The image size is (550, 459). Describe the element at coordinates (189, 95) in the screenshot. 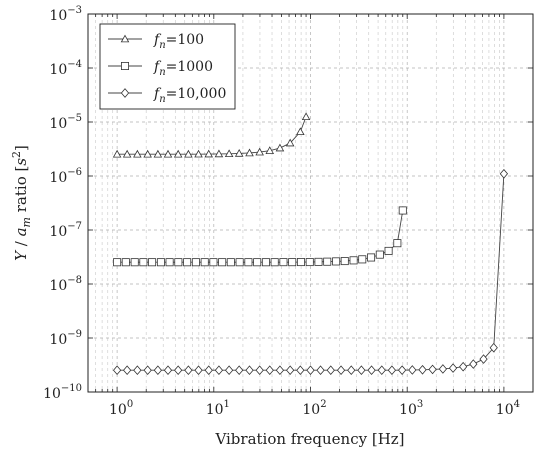

I see `legend-label: fn=10,000` at that location.